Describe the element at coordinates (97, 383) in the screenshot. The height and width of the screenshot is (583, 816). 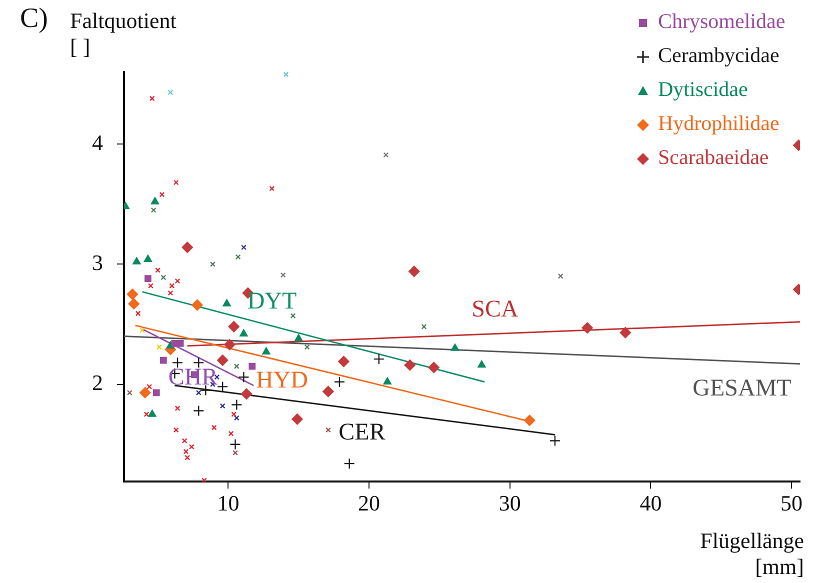
I see `y-tick-label: 2` at that location.